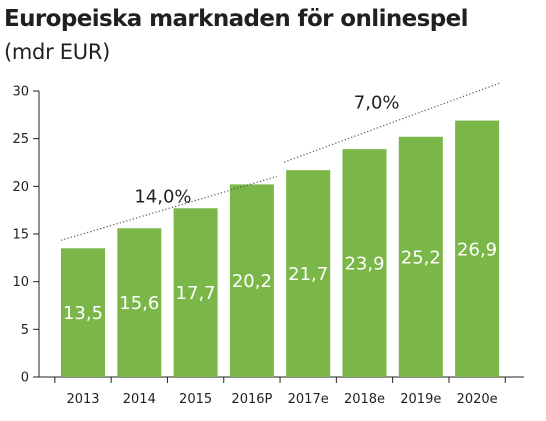 The height and width of the screenshot is (421, 546). I want to click on x-tick-label: 2014, so click(139, 399).